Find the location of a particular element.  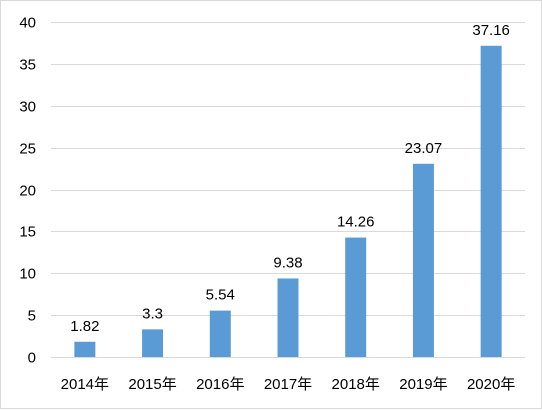

y-tick-label: 40 is located at coordinates (27, 23).